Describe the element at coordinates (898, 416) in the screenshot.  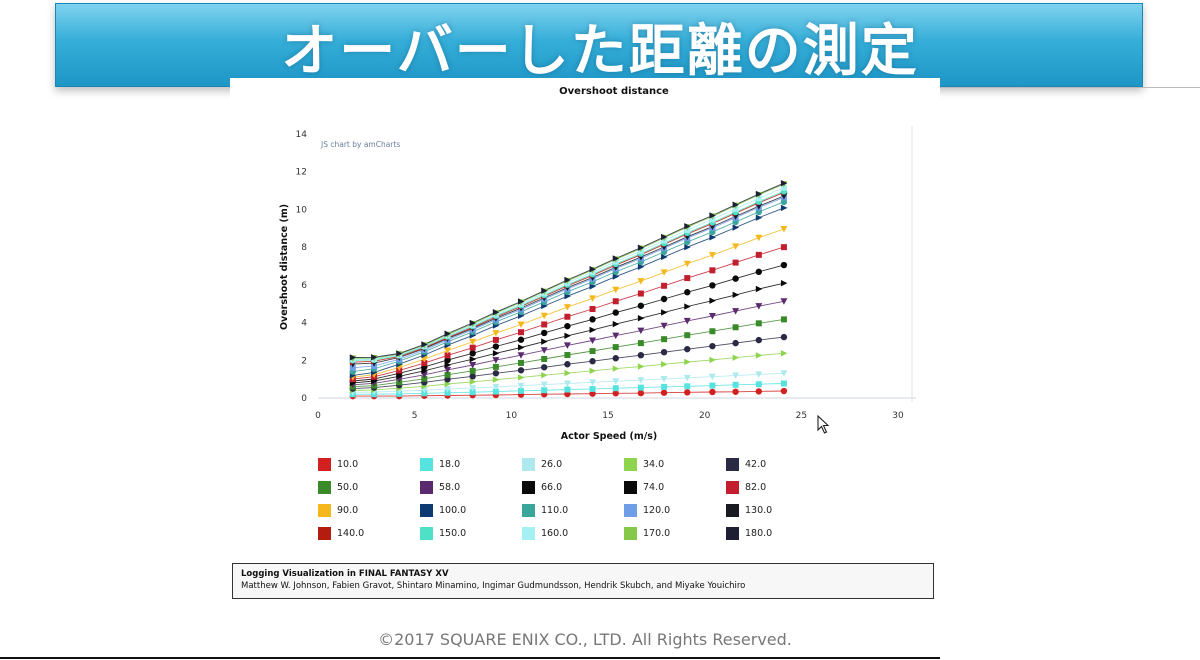
I see `x-tick-label: 30` at that location.